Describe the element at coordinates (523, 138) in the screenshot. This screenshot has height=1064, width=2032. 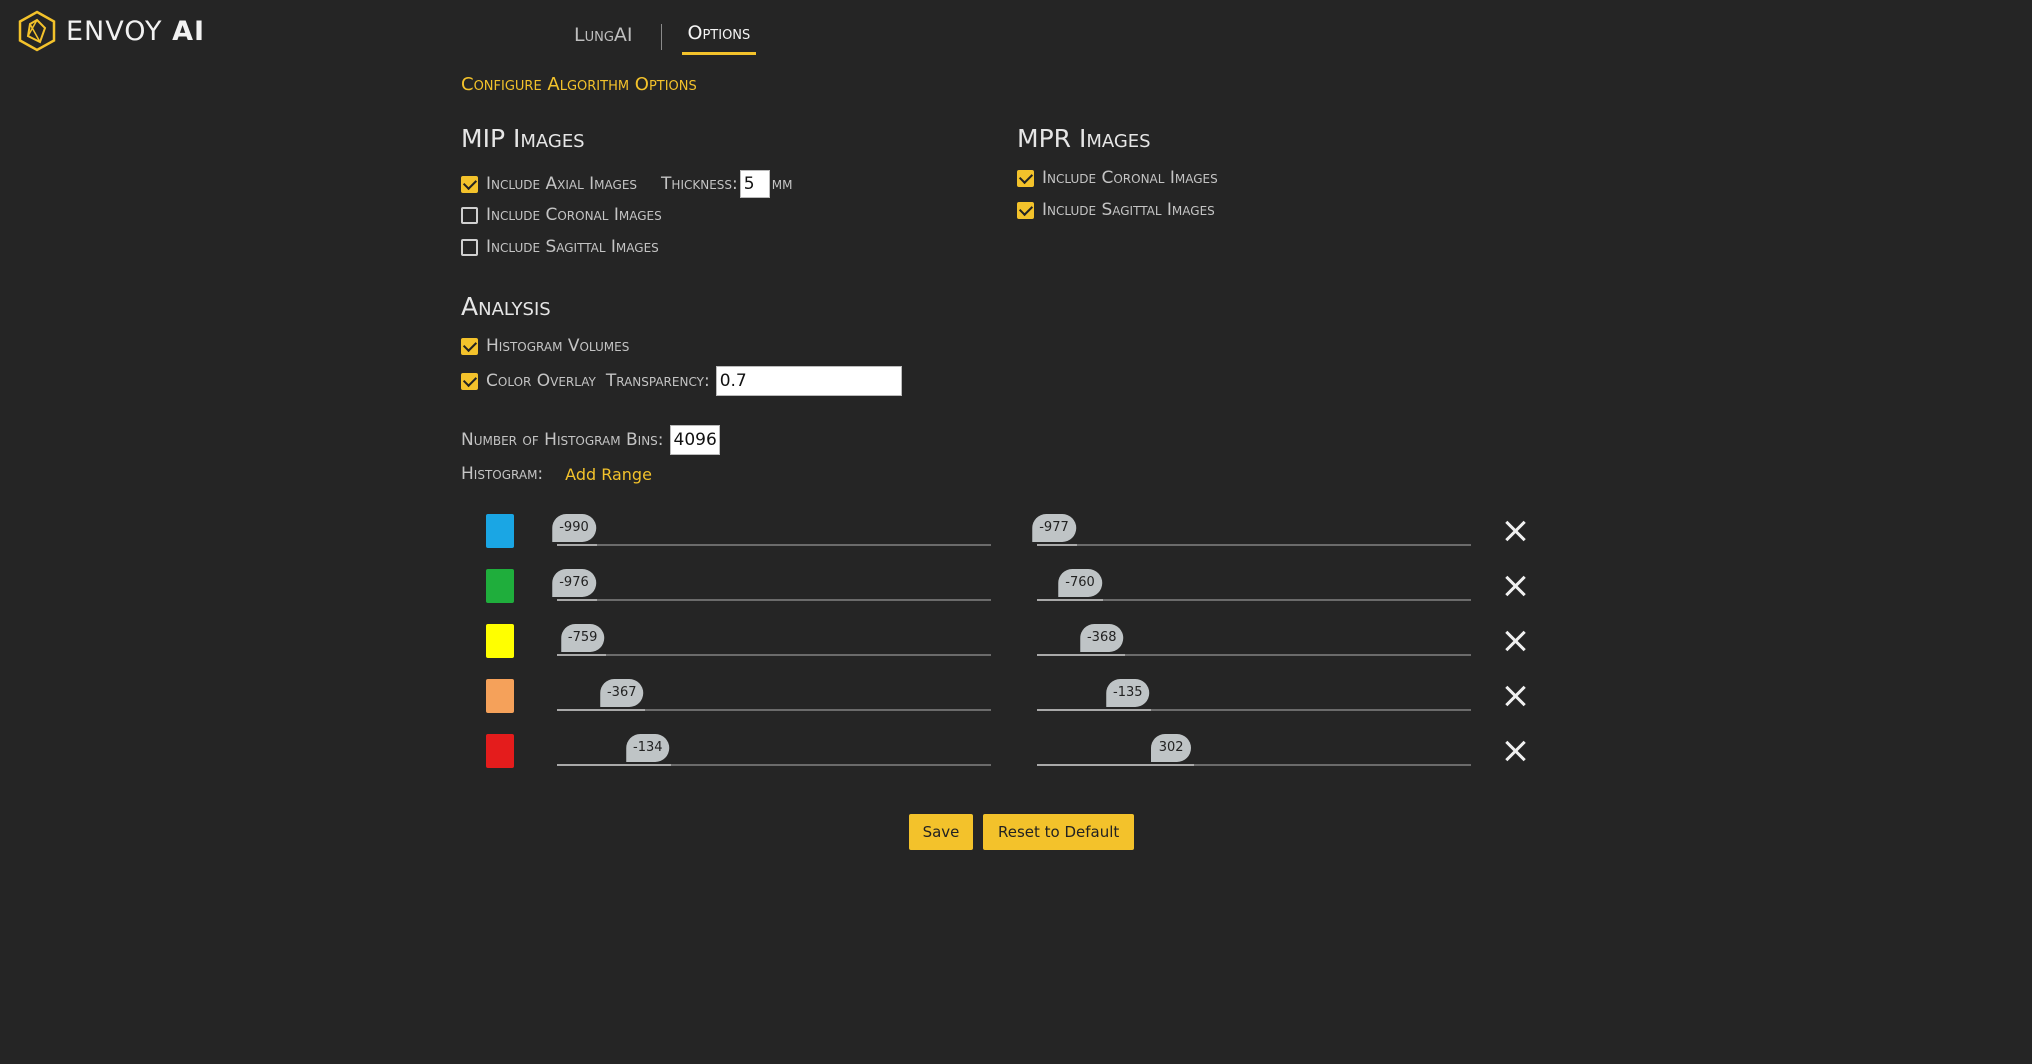
I see `mip-heading: MIP Images` at that location.